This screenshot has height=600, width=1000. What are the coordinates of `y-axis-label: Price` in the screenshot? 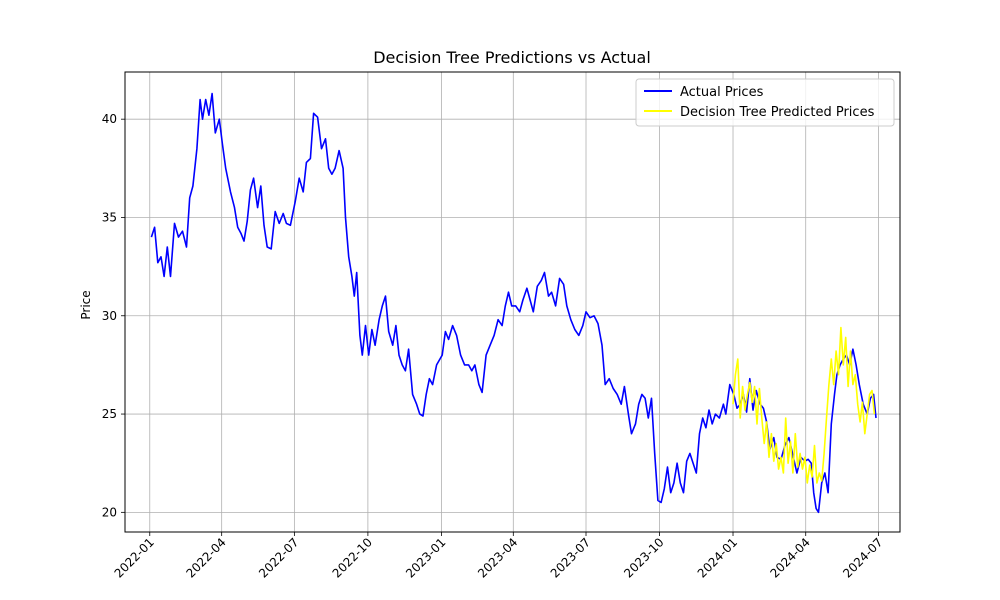 It's located at (86, 304).